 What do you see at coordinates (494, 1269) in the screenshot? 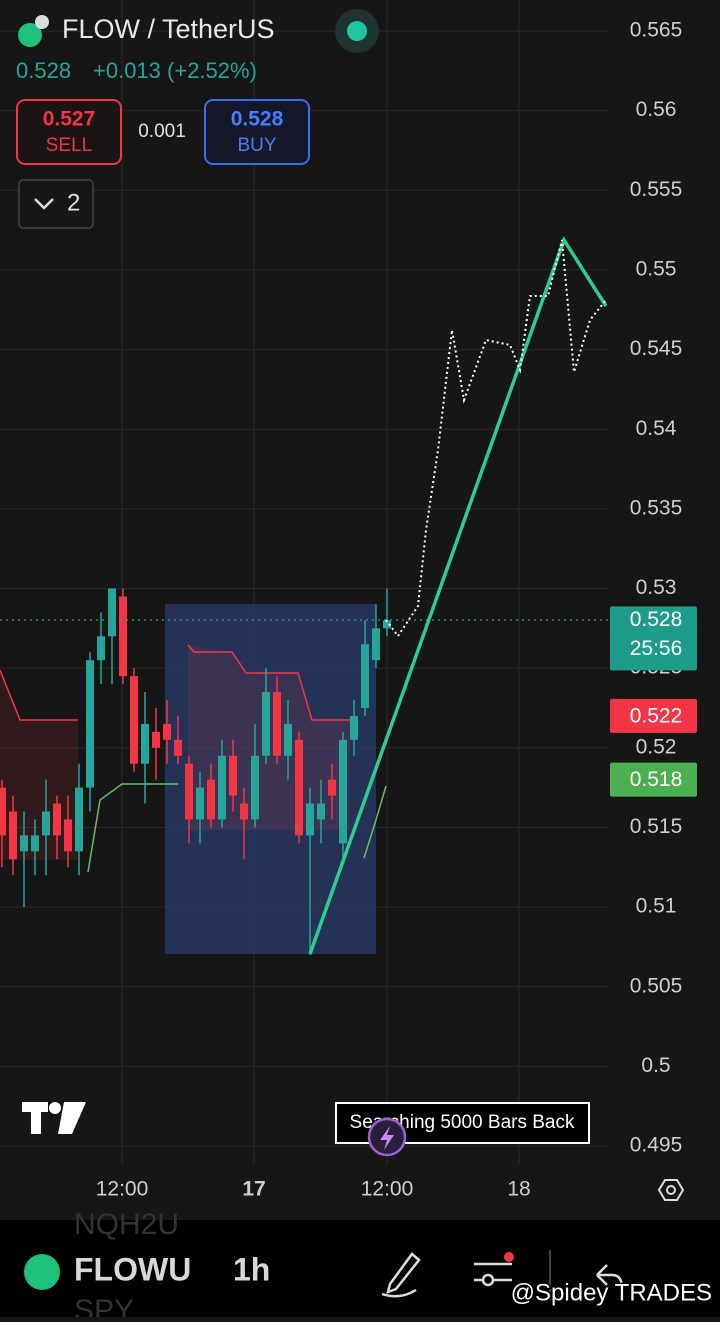
I see `indicator-tool-icon` at bounding box center [494, 1269].